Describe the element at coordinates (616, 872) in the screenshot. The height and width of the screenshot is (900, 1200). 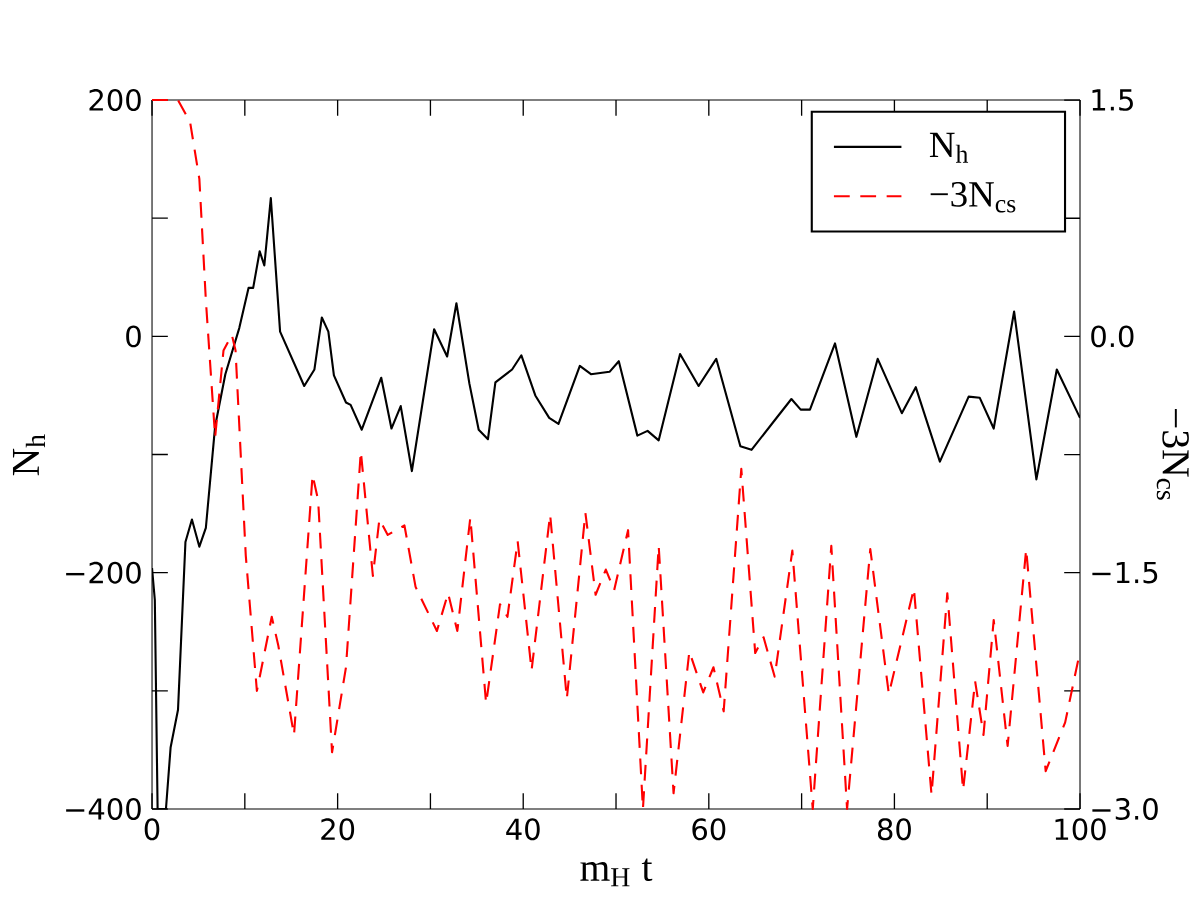
I see `x-axis-title: m$_{H}$ t` at that location.